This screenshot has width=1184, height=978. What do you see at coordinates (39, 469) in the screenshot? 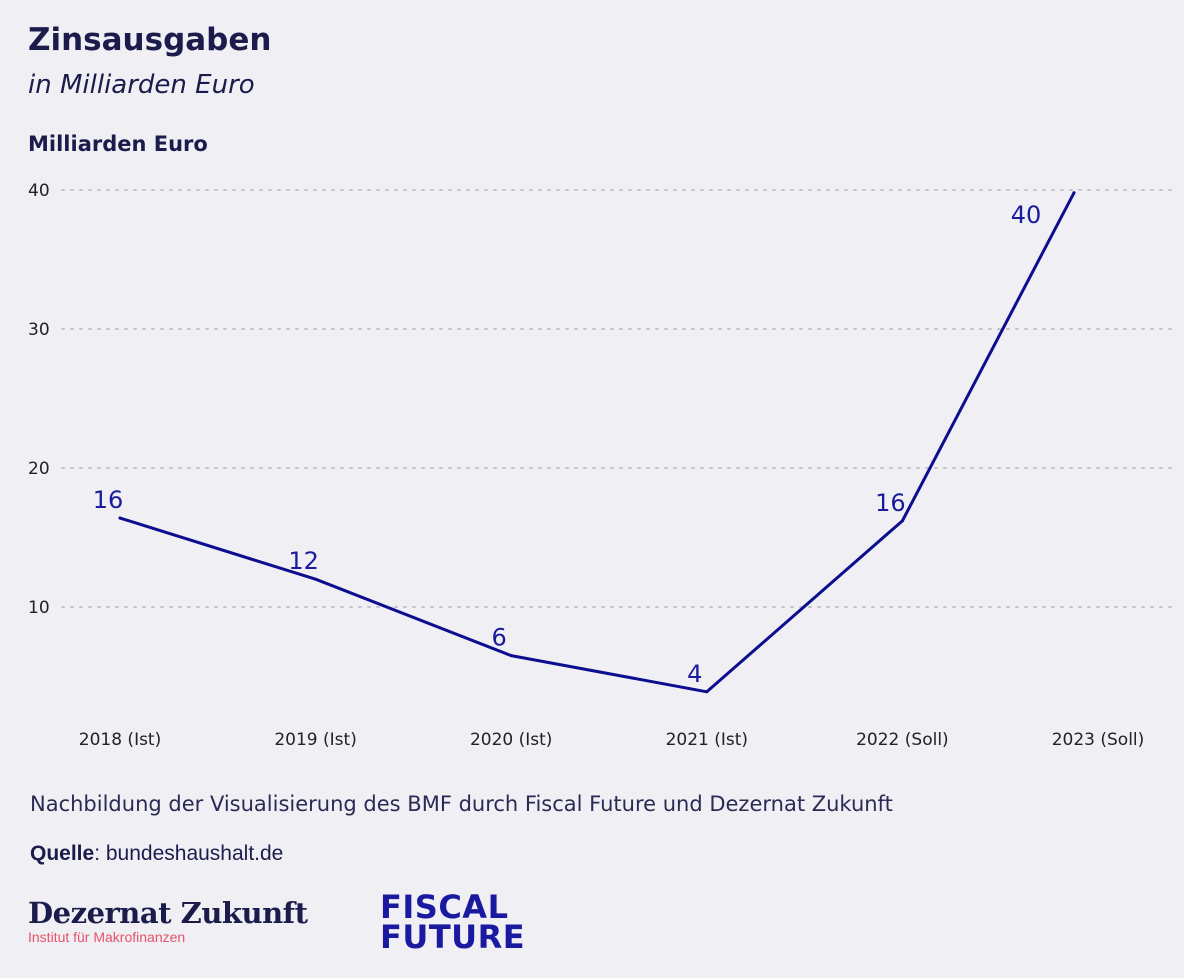
I see `y-tick-label: 20` at bounding box center [39, 469].